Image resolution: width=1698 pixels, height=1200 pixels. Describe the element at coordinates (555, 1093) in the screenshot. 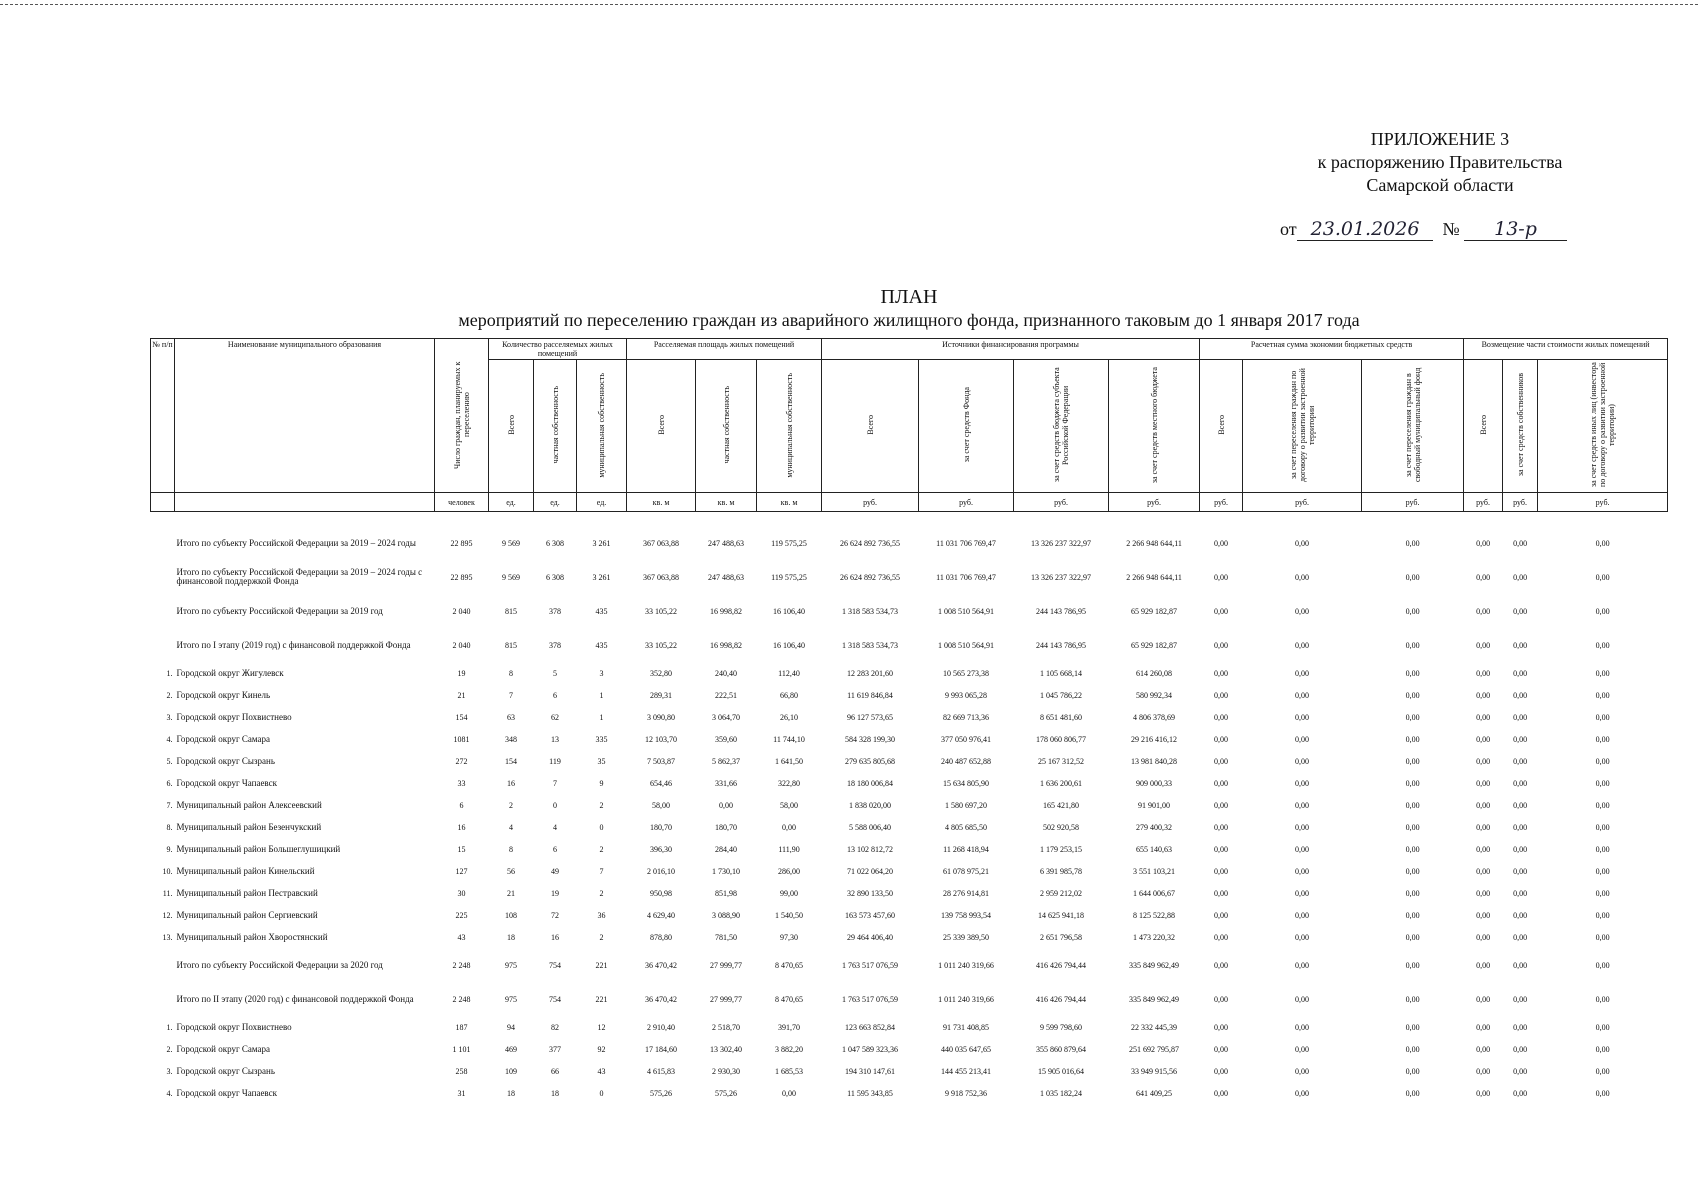

I see `cell-value: 18` at that location.